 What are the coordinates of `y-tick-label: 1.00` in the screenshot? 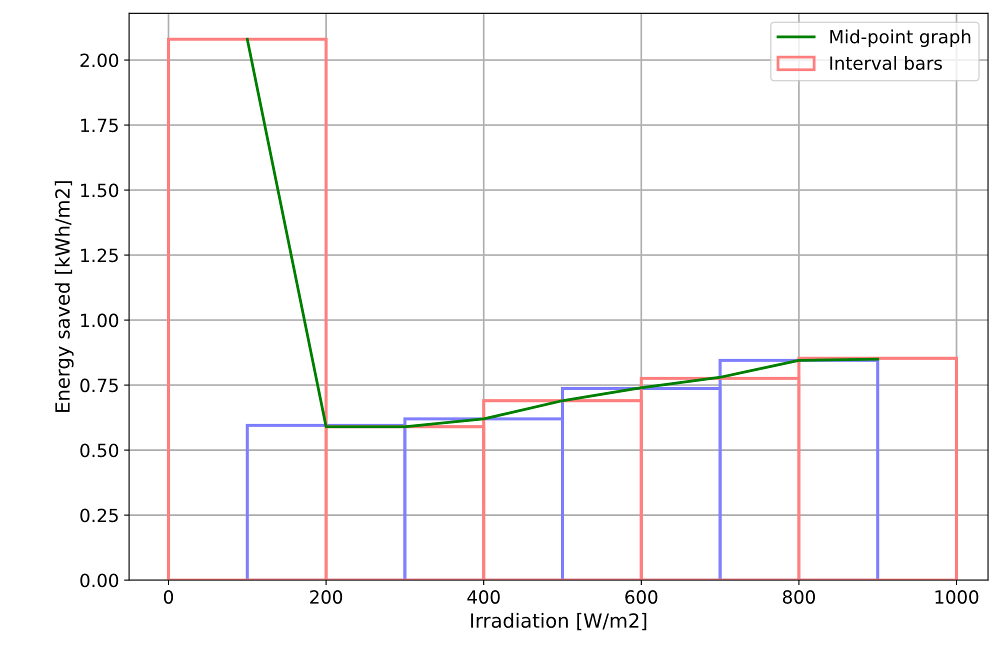 It's located at (99, 321).